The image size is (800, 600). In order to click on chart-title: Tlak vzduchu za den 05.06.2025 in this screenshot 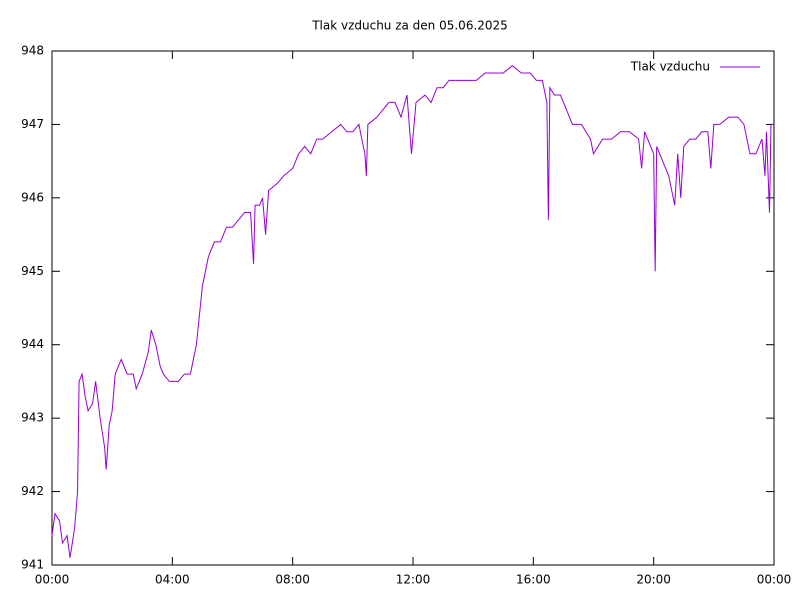, I will do `click(409, 26)`.